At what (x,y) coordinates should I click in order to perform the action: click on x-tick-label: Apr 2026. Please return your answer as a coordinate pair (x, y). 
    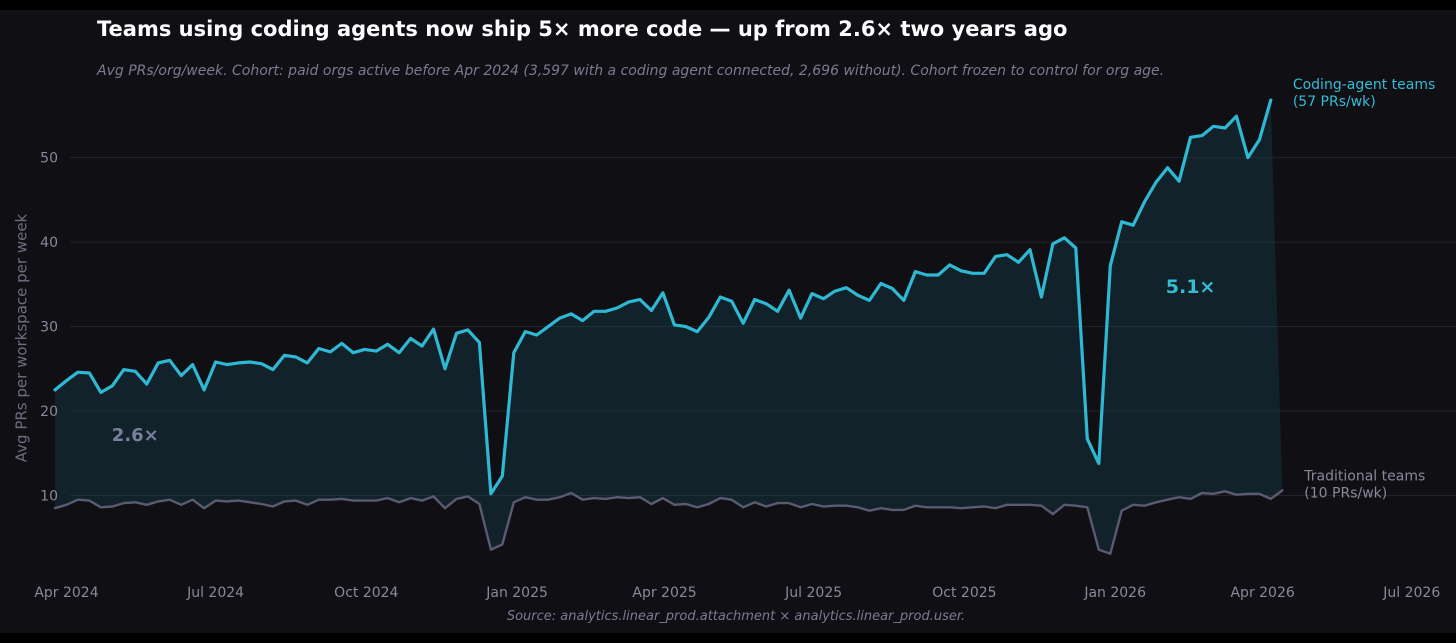
    Looking at the image, I should click on (1262, 593).